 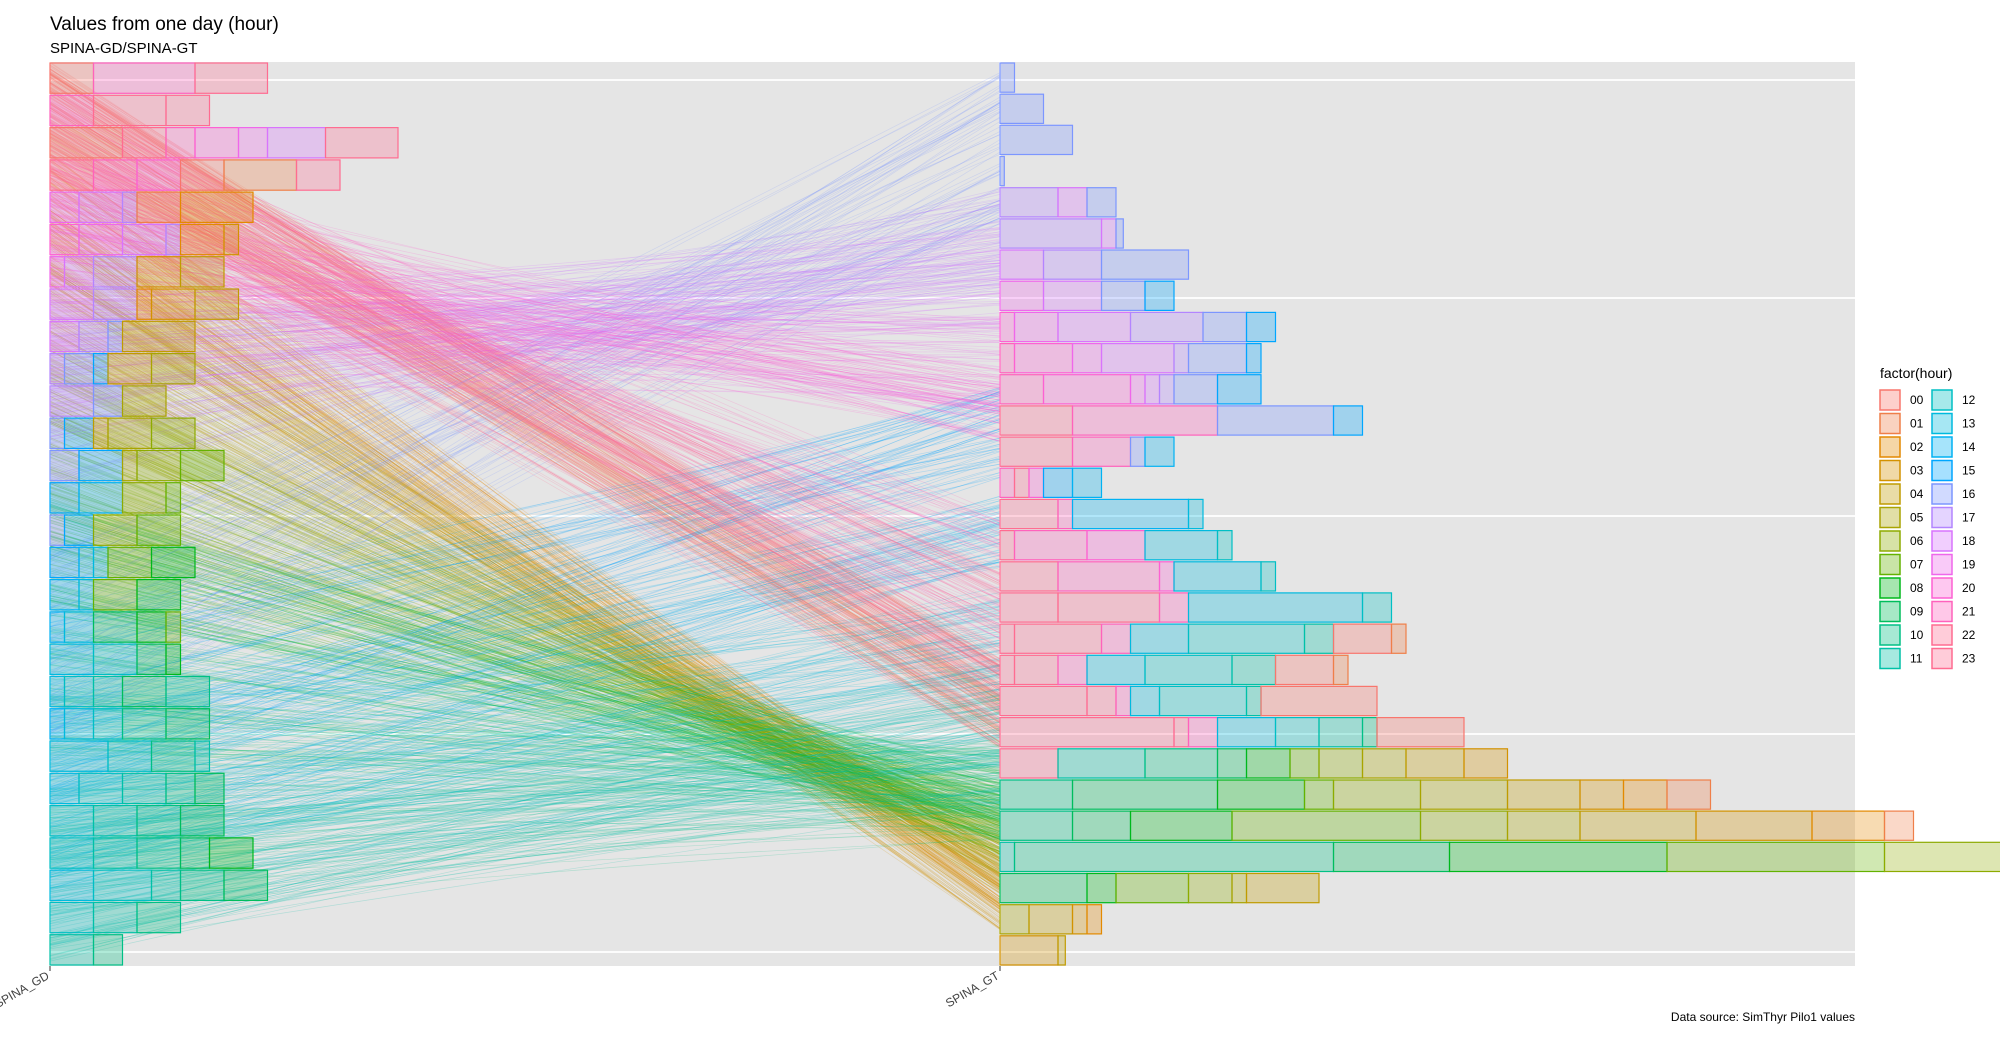 I want to click on legend-label: 10, so click(x=1917, y=635).